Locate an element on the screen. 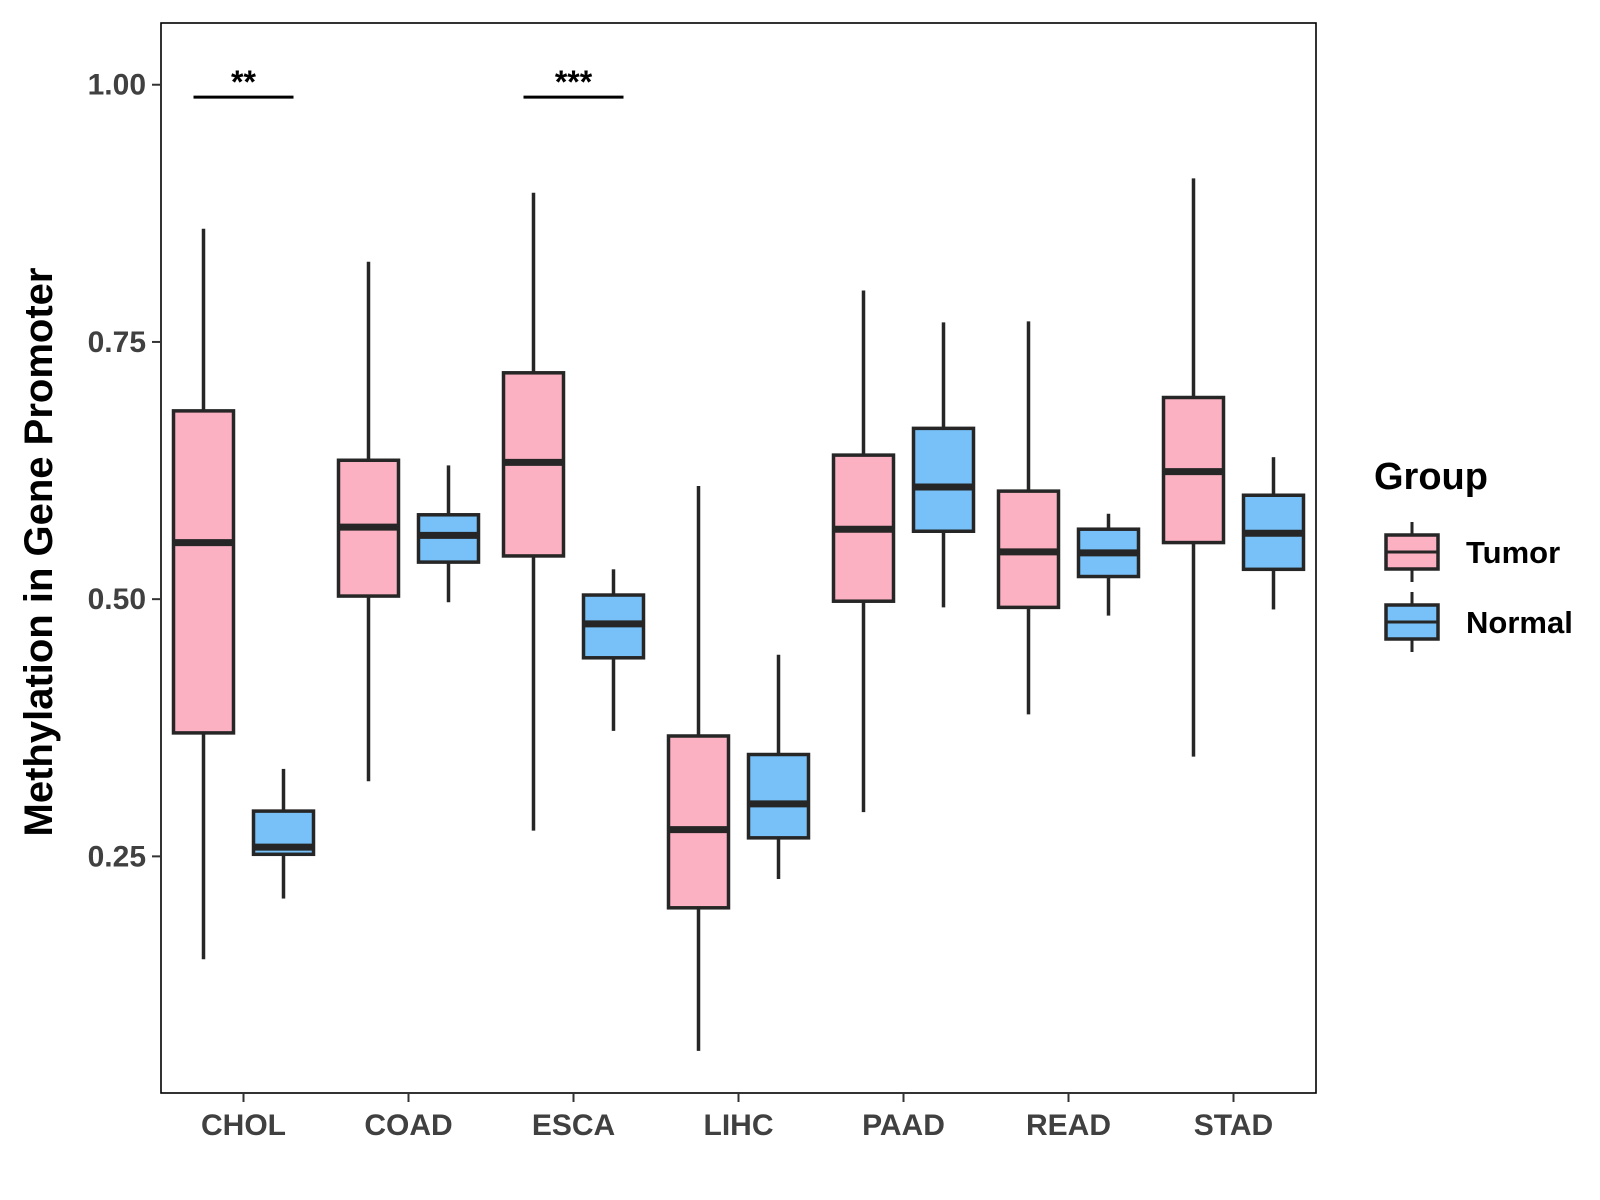 The width and height of the screenshot is (1600, 1200). y-tick-label: 0.25 is located at coordinates (117, 856).